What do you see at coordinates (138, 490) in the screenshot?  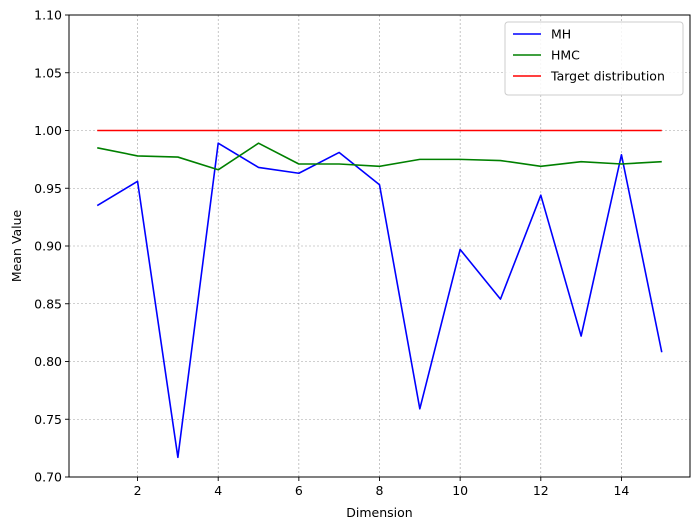 I see `x-tick-label: 2` at bounding box center [138, 490].